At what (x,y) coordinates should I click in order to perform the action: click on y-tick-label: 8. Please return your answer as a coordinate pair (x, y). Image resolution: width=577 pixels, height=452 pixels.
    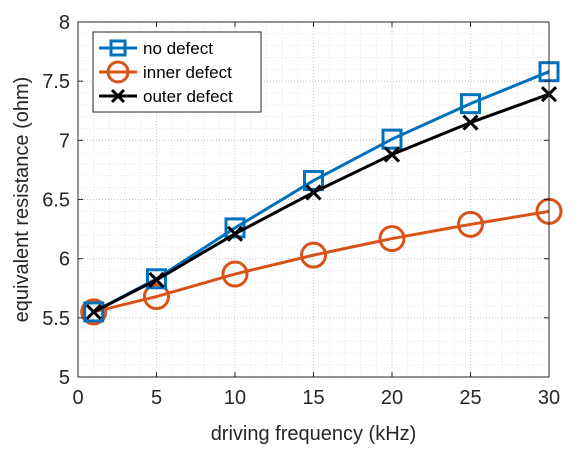
    Looking at the image, I should click on (64, 23).